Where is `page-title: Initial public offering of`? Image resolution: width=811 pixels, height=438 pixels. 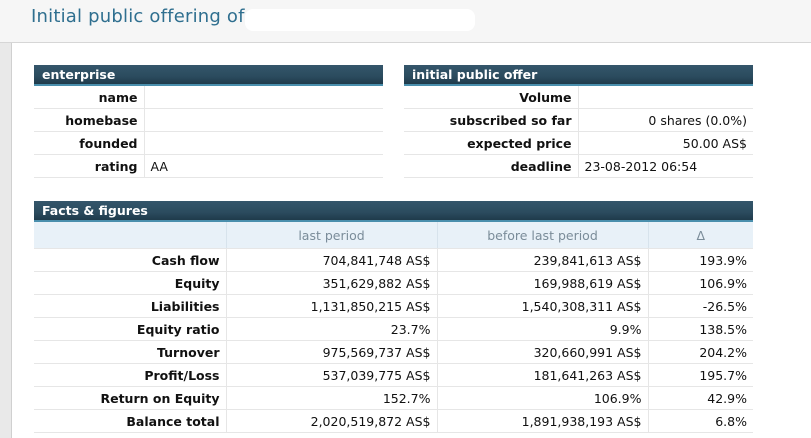 page-title: Initial public offering of is located at coordinates (138, 16).